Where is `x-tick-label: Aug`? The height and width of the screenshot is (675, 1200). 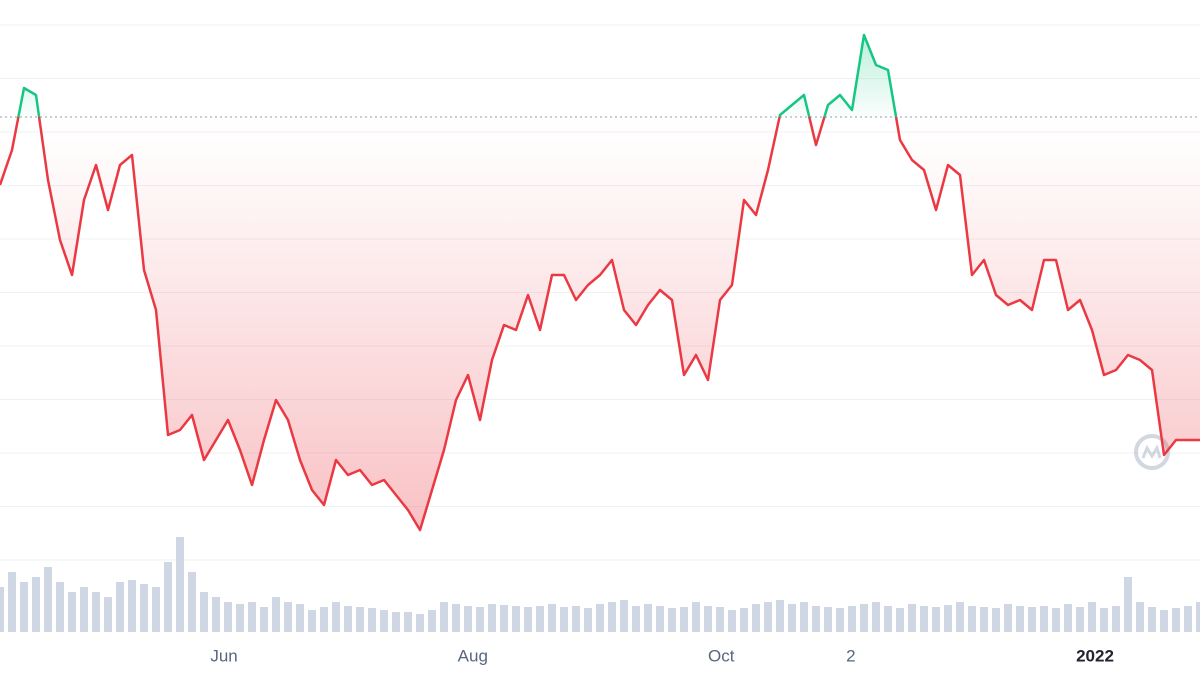
x-tick-label: Aug is located at coordinates (473, 655).